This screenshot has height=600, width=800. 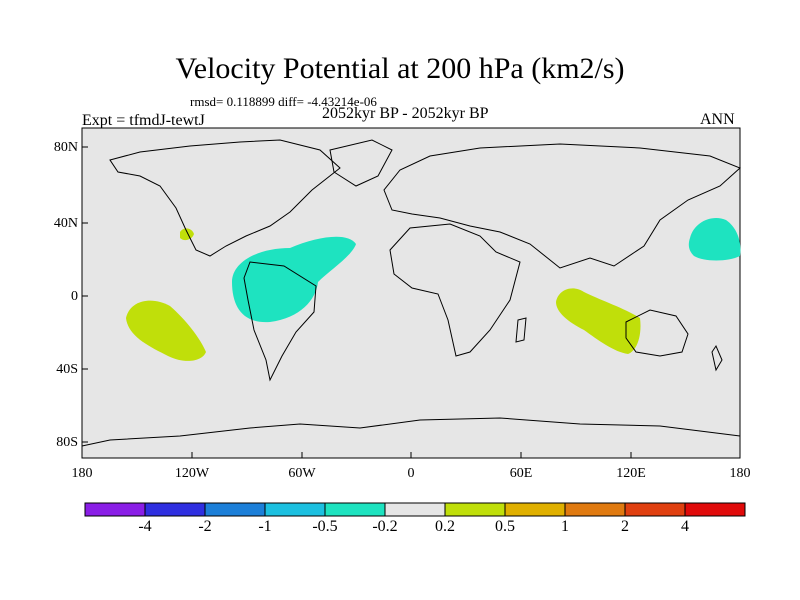 I want to click on lon-label-120e: 120E, so click(x=631, y=473).